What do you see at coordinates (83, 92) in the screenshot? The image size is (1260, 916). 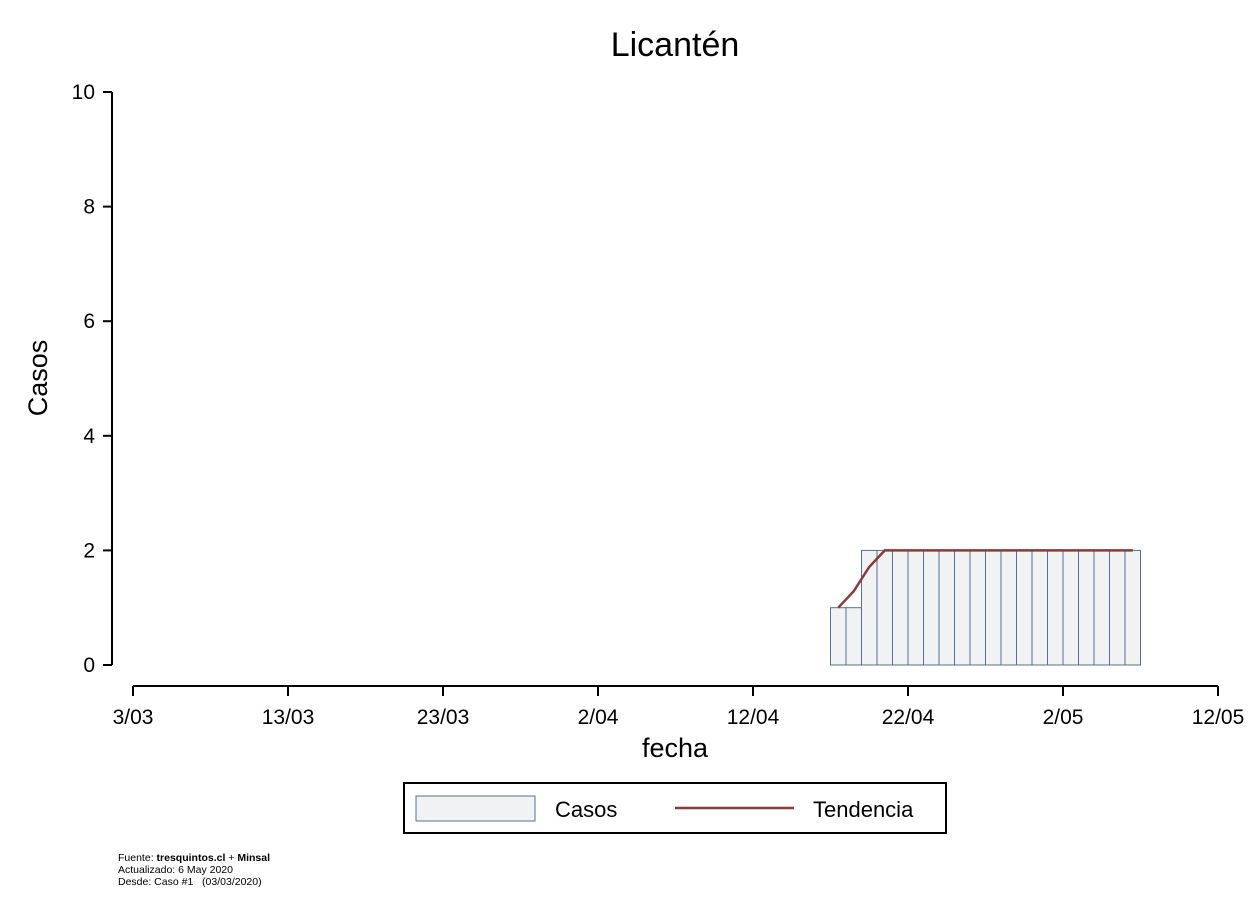 I see `y-tick-label: 10` at bounding box center [83, 92].